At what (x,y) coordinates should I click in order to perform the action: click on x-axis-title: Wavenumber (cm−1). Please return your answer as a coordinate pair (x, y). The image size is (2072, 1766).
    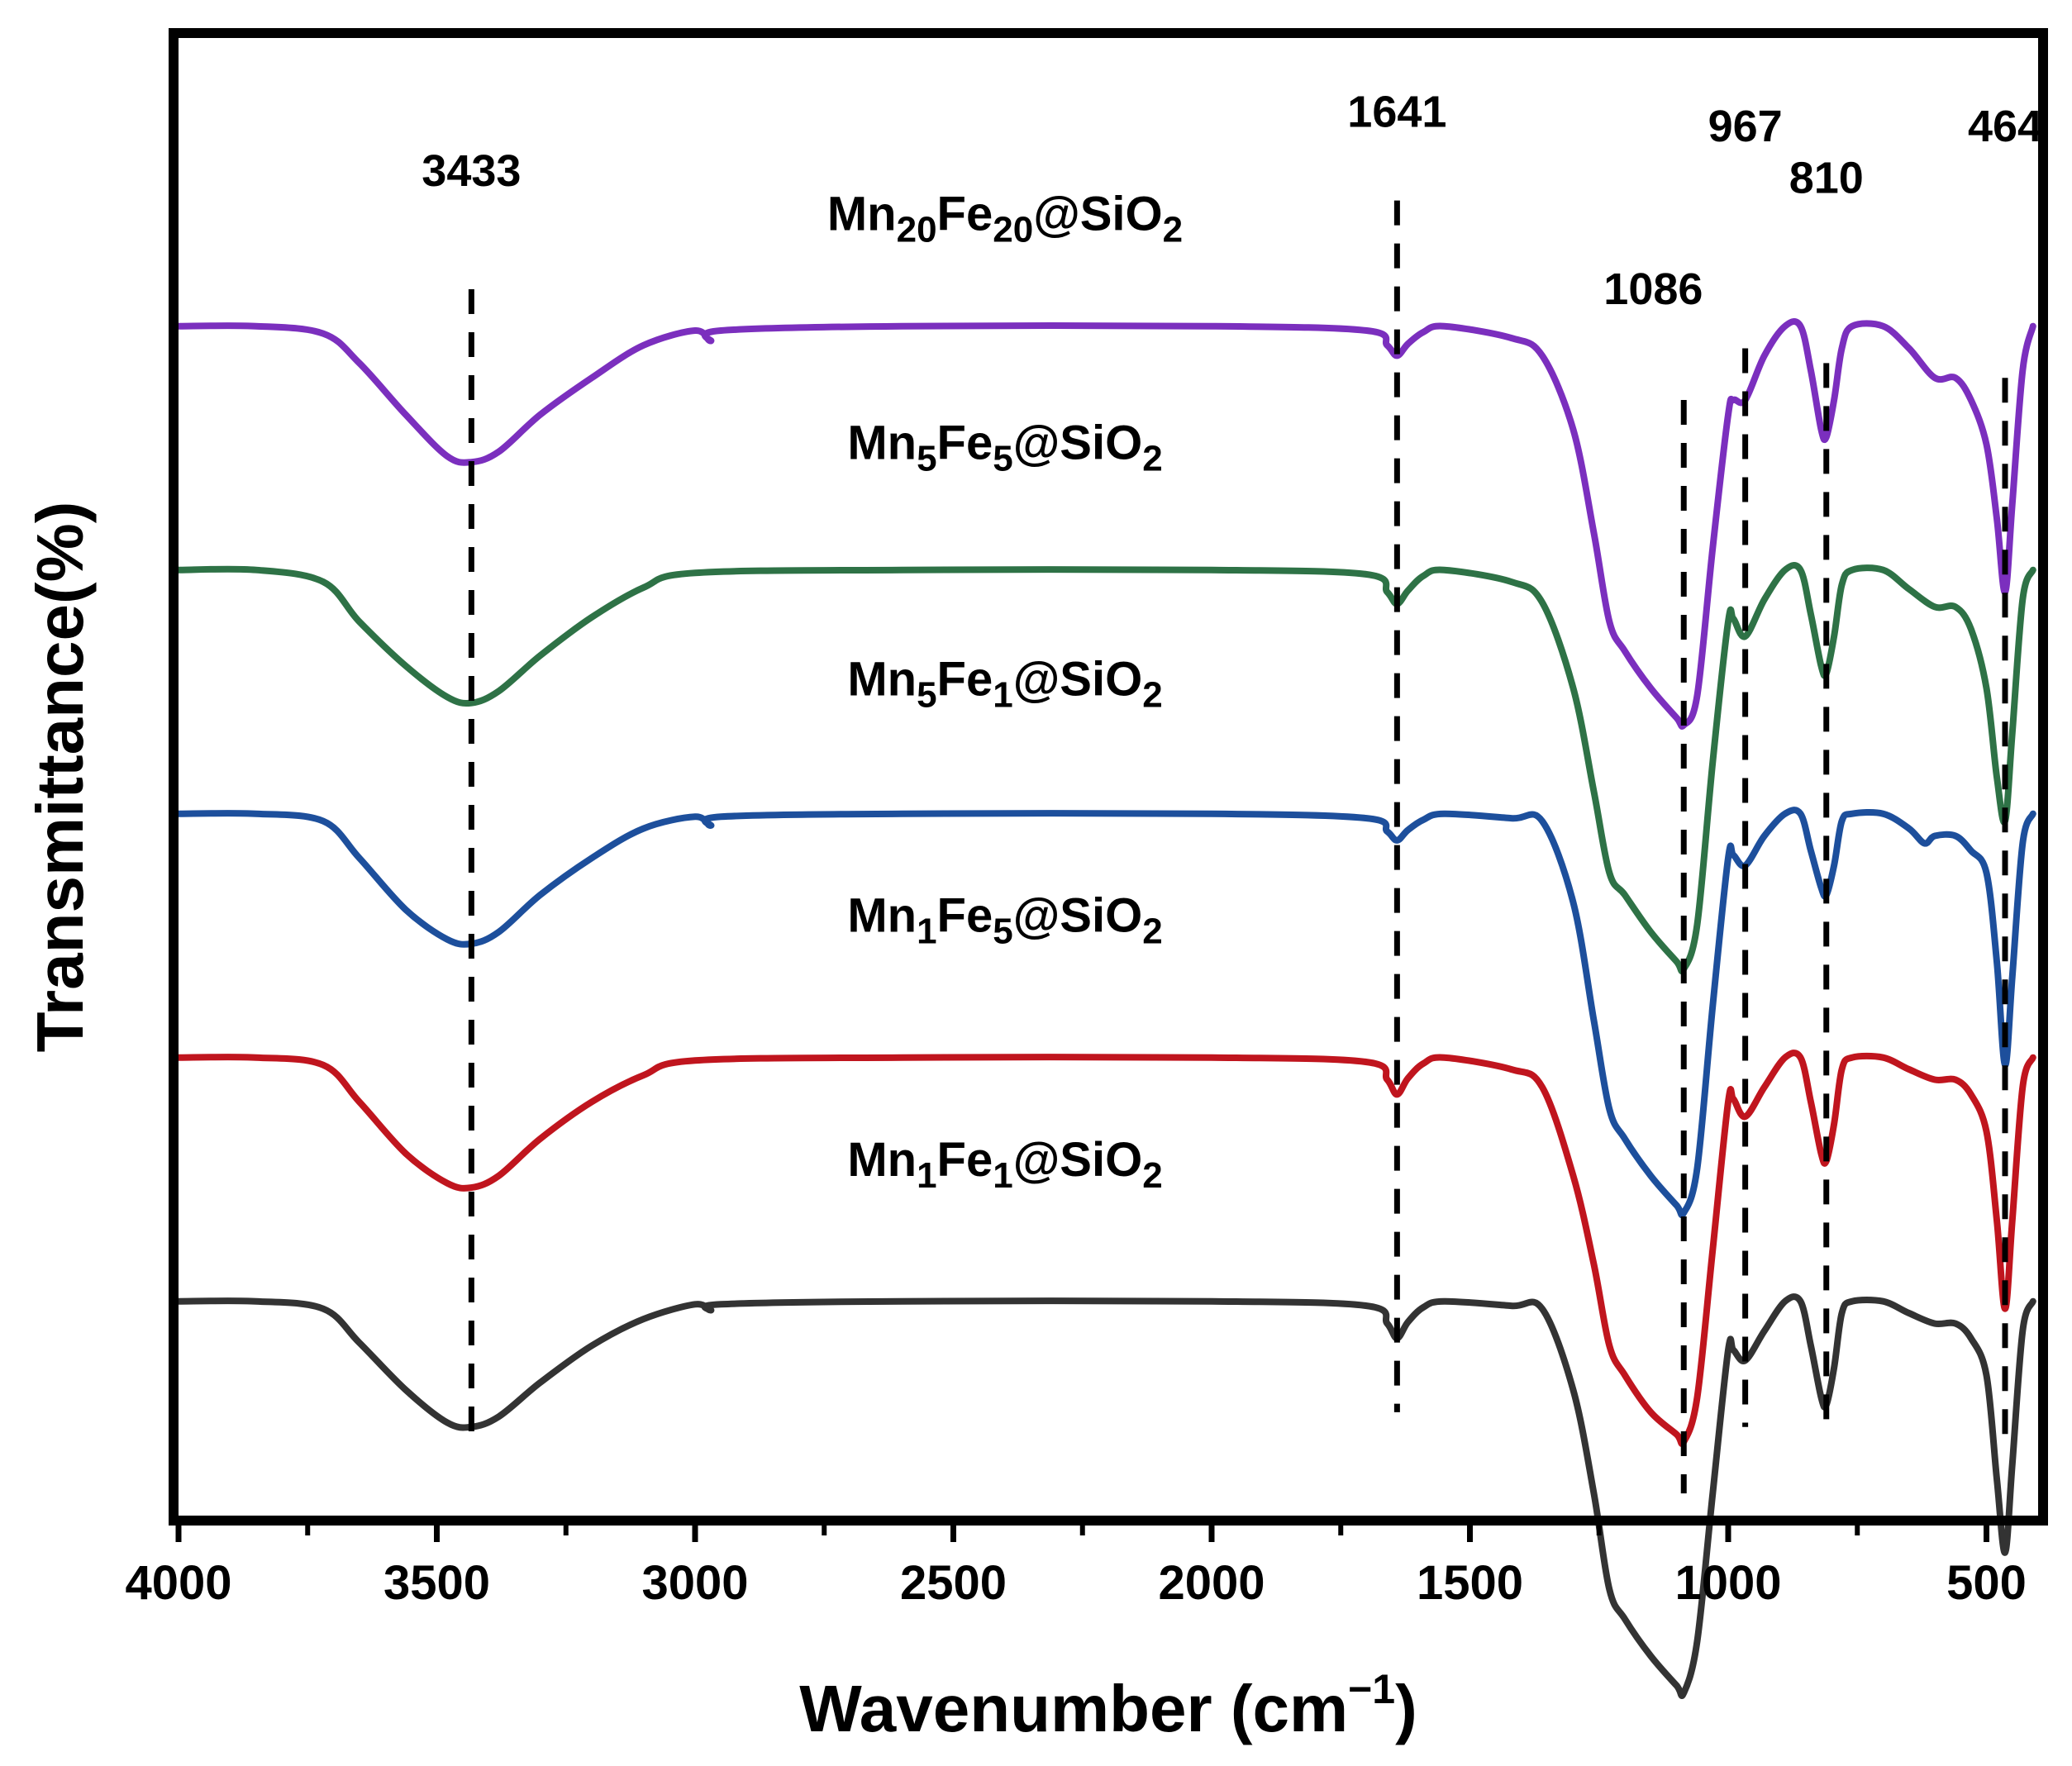
    Looking at the image, I should click on (1108, 1705).